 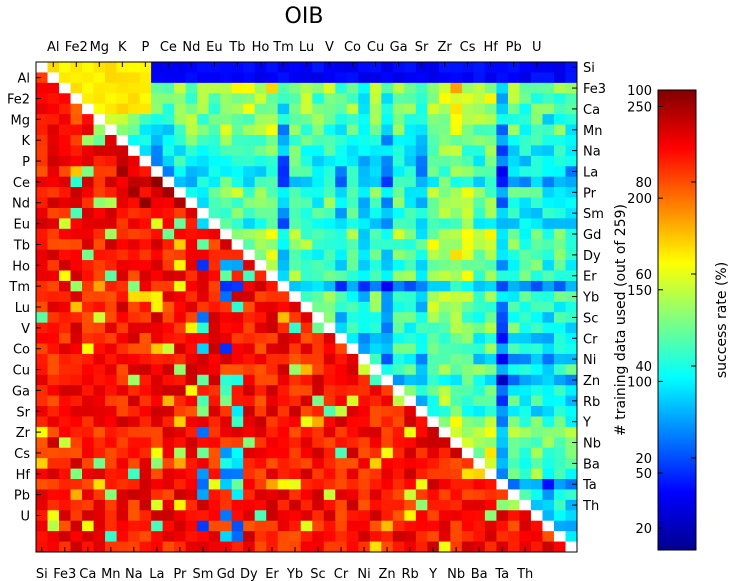 I want to click on colorbar, so click(x=677, y=320).